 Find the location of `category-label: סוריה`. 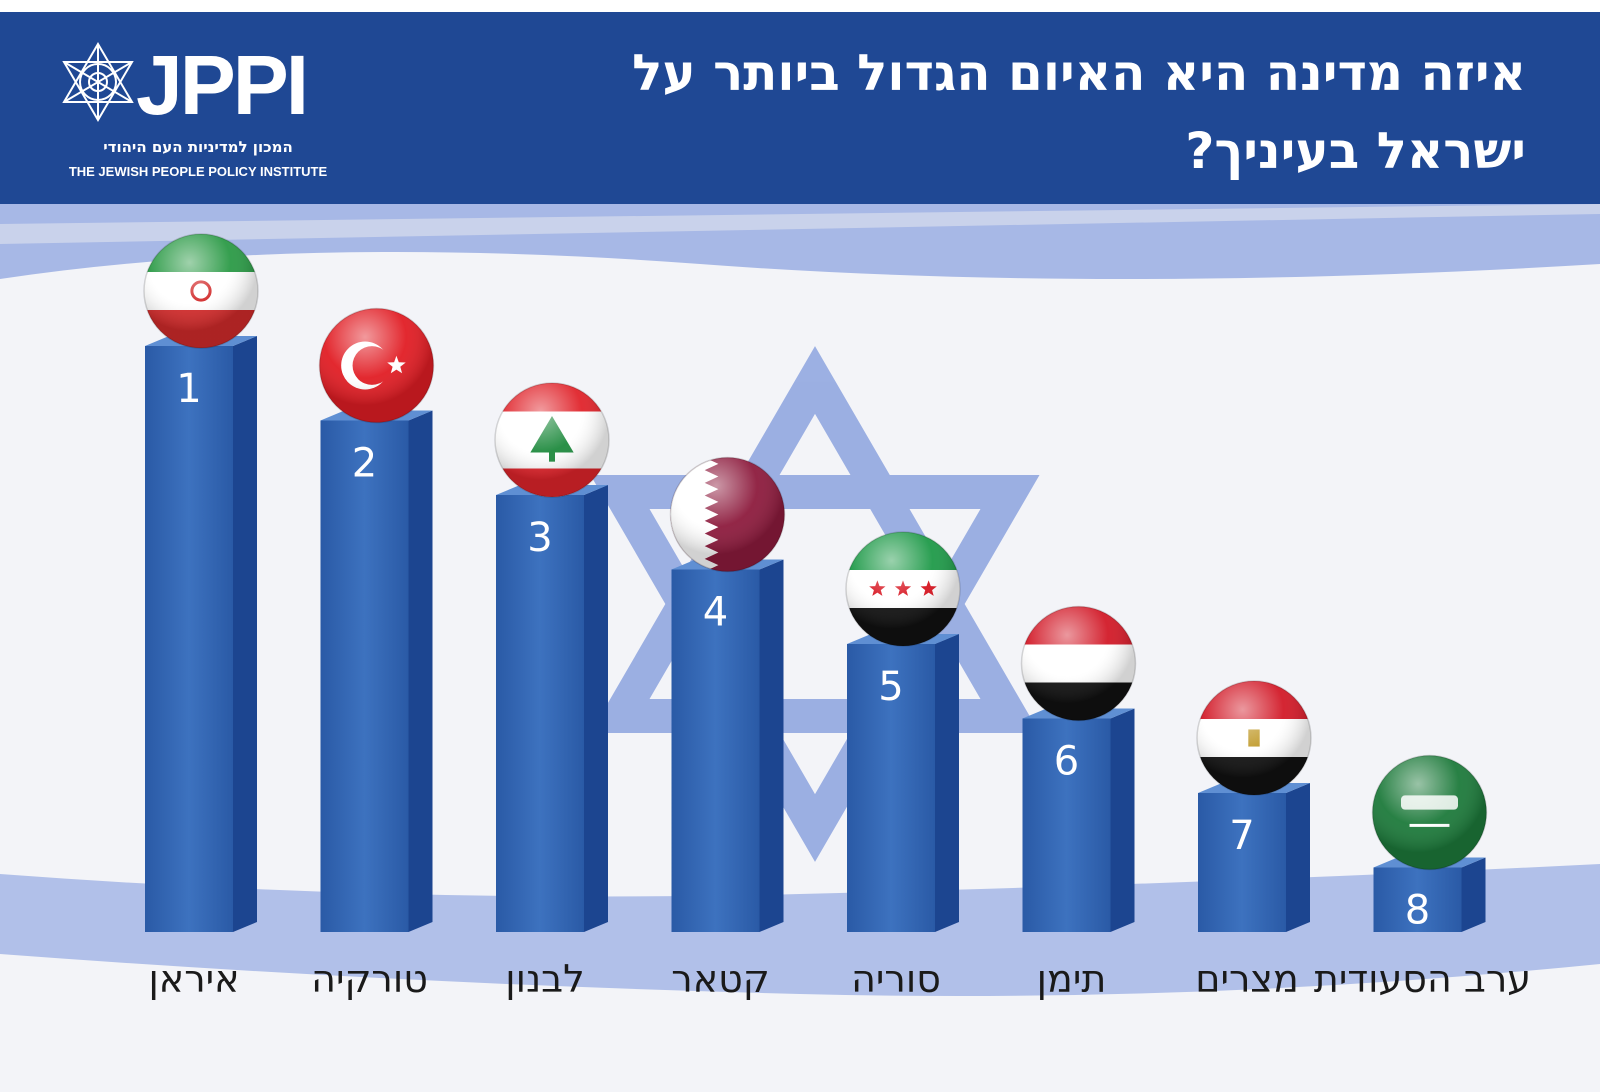

category-label: סוריה is located at coordinates (896, 979).